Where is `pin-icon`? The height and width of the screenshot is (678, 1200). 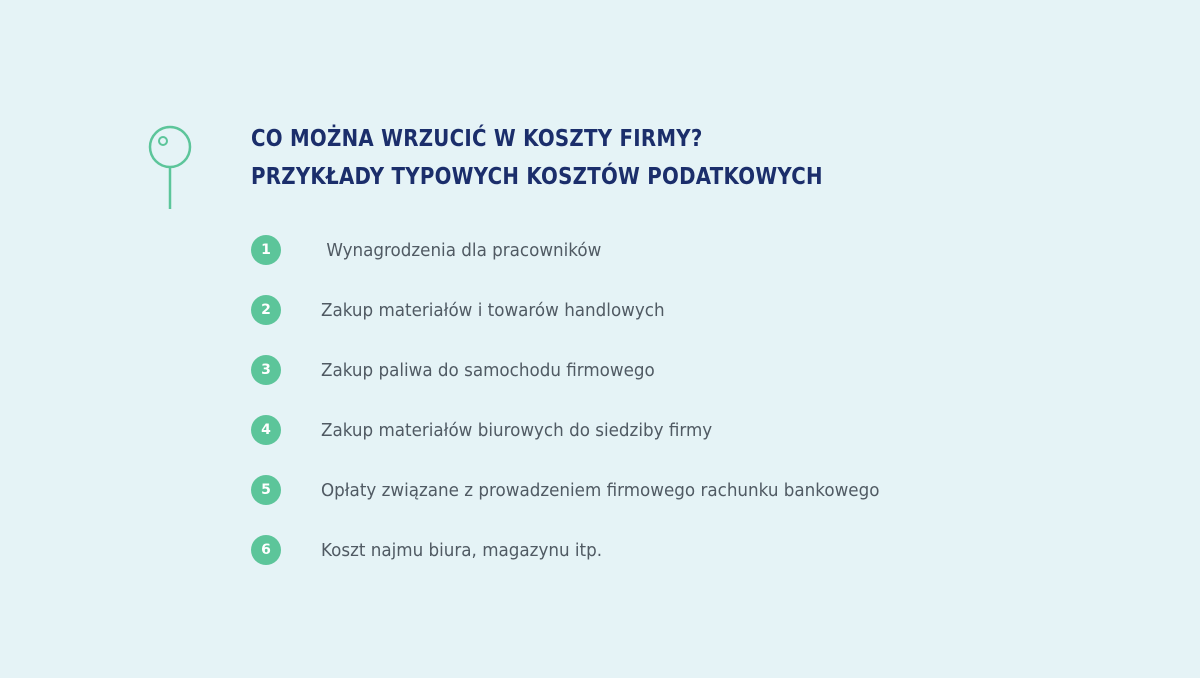 pin-icon is located at coordinates (170, 169).